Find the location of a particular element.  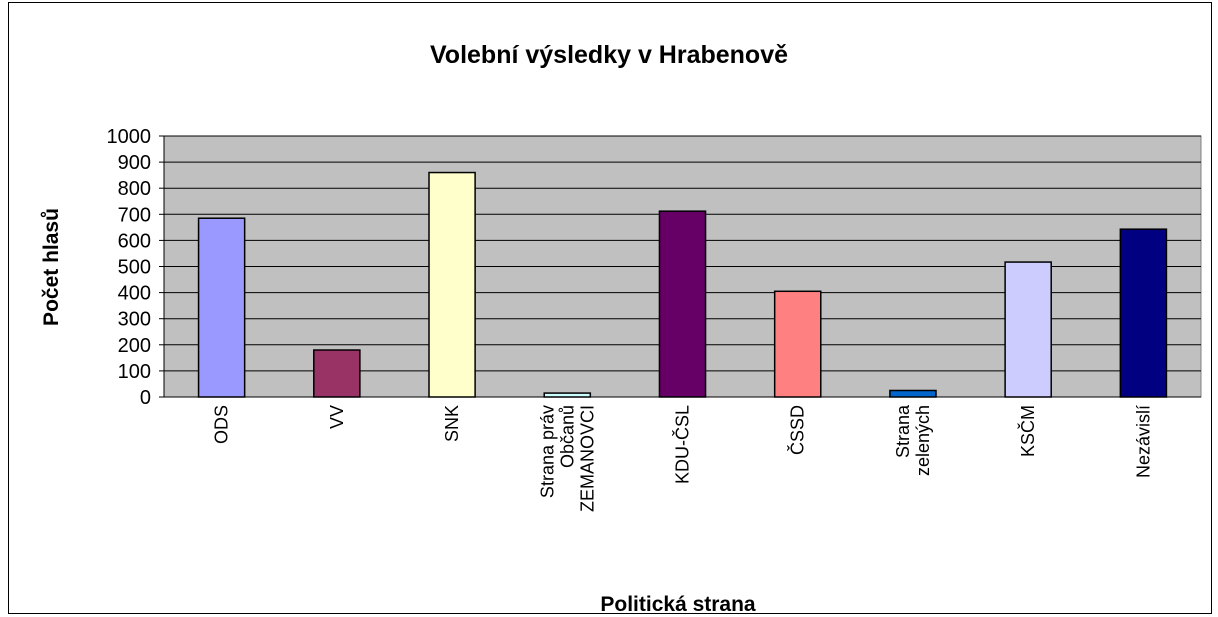

y-tick-label: 1000 is located at coordinates (129, 137).